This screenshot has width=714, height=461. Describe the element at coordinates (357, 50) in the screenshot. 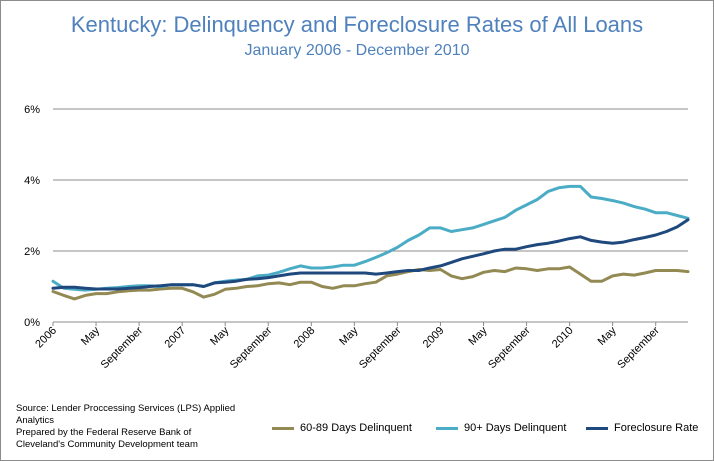

I see `chart-subtitle: January 2006 - December 2010` at that location.